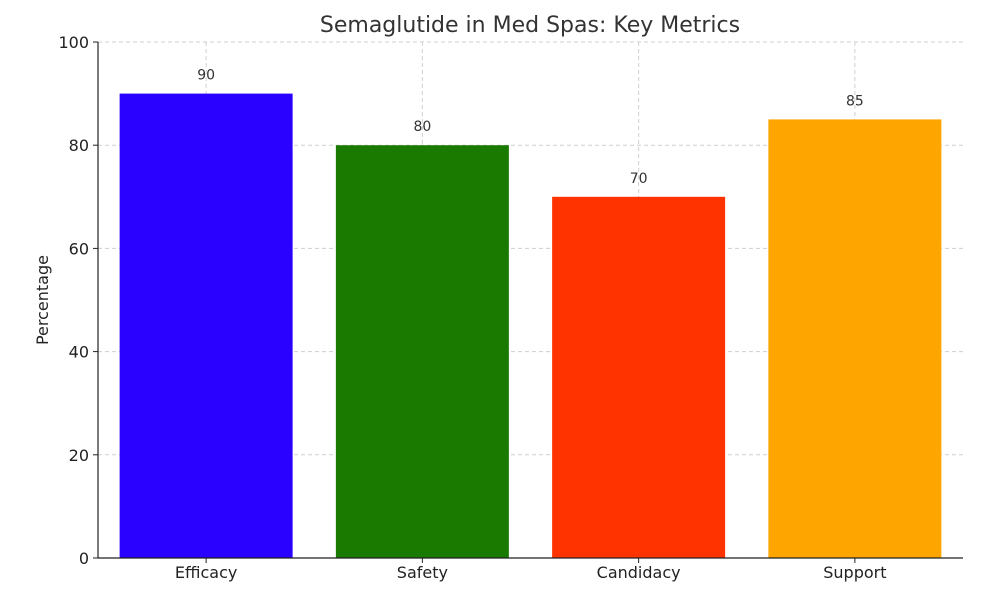 The height and width of the screenshot is (604, 1000). Describe the element at coordinates (422, 127) in the screenshot. I see `data-label-safety: 80` at that location.